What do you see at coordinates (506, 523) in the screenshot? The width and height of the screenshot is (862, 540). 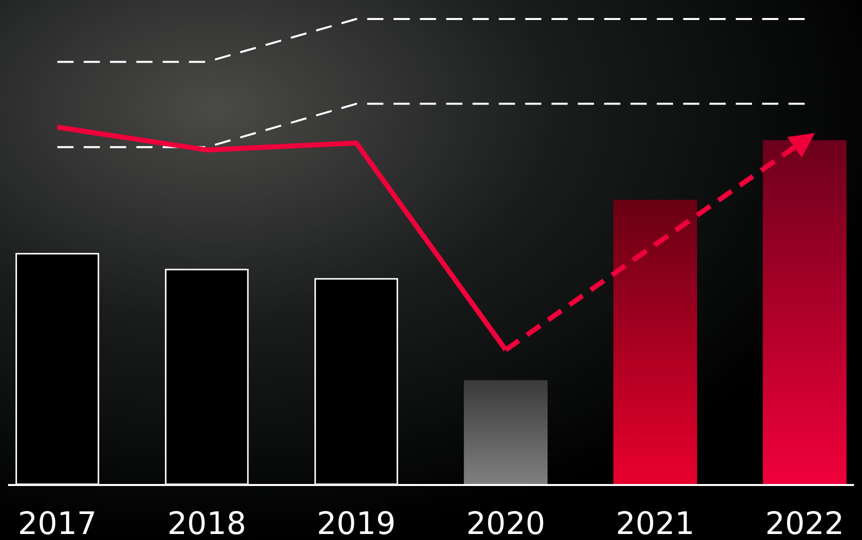 I see `x-tick-label: 2020` at bounding box center [506, 523].